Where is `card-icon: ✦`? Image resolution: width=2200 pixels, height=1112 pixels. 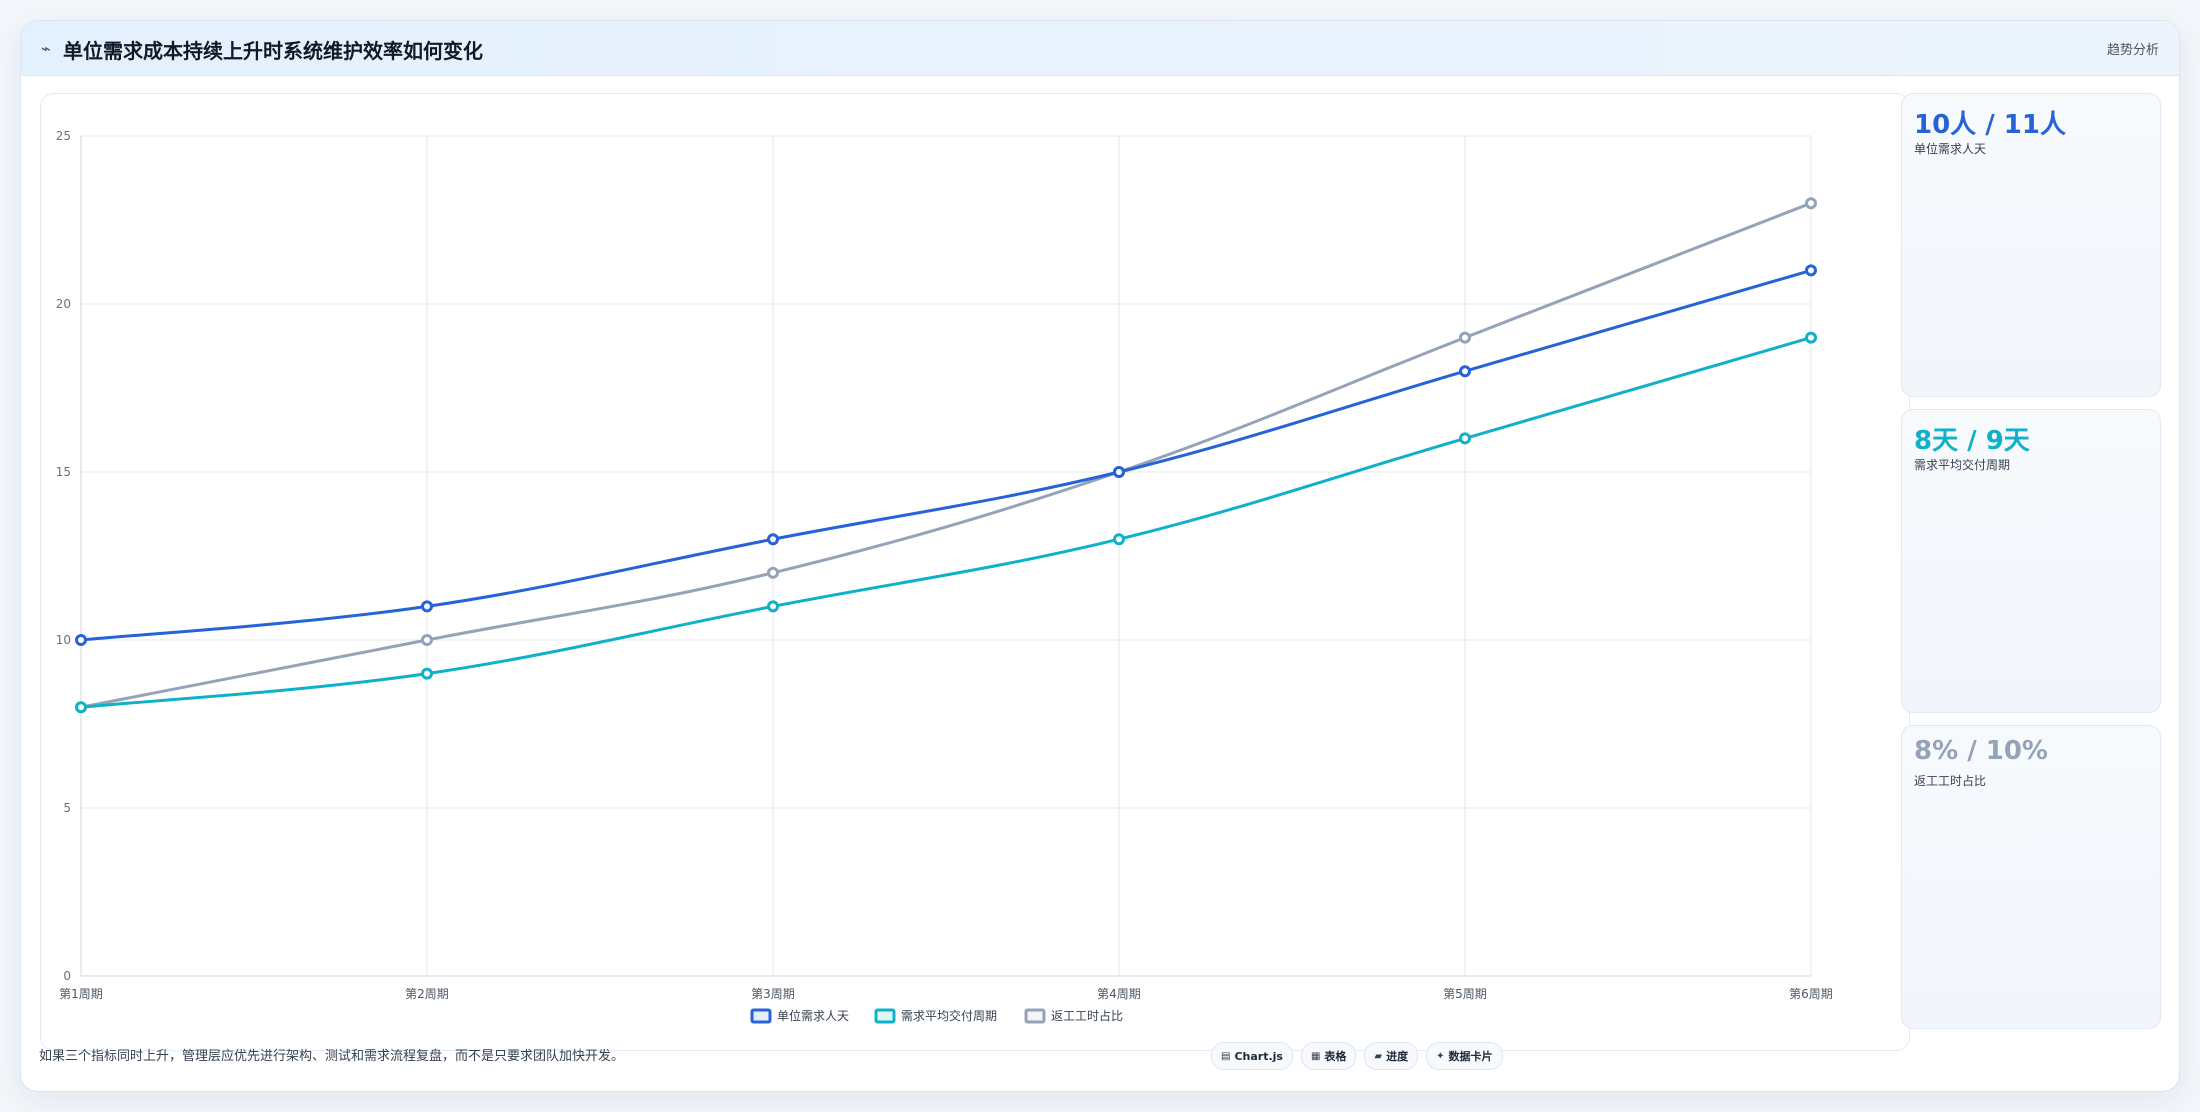
card-icon: ✦ is located at coordinates (1440, 1056).